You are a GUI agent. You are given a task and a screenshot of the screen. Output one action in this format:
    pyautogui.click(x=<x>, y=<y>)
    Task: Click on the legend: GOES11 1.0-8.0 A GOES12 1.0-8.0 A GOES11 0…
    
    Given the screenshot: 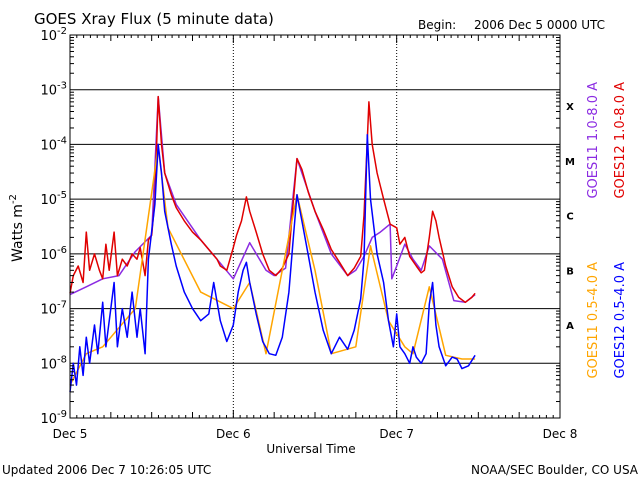 What is the action you would take?
    pyautogui.click(x=607, y=230)
    